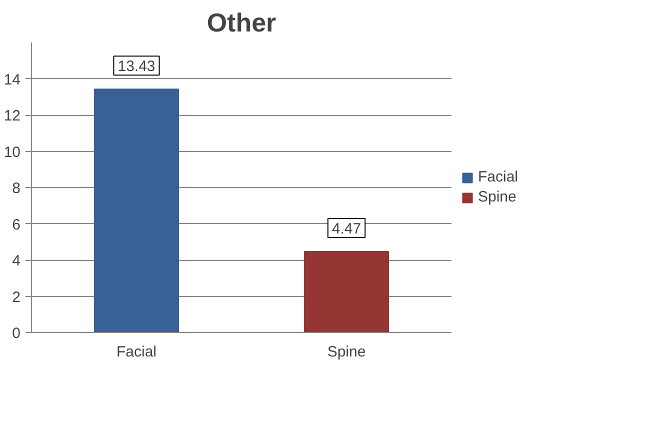 The width and height of the screenshot is (664, 423). Describe the element at coordinates (16, 333) in the screenshot. I see `y-tick-label: 0` at that location.